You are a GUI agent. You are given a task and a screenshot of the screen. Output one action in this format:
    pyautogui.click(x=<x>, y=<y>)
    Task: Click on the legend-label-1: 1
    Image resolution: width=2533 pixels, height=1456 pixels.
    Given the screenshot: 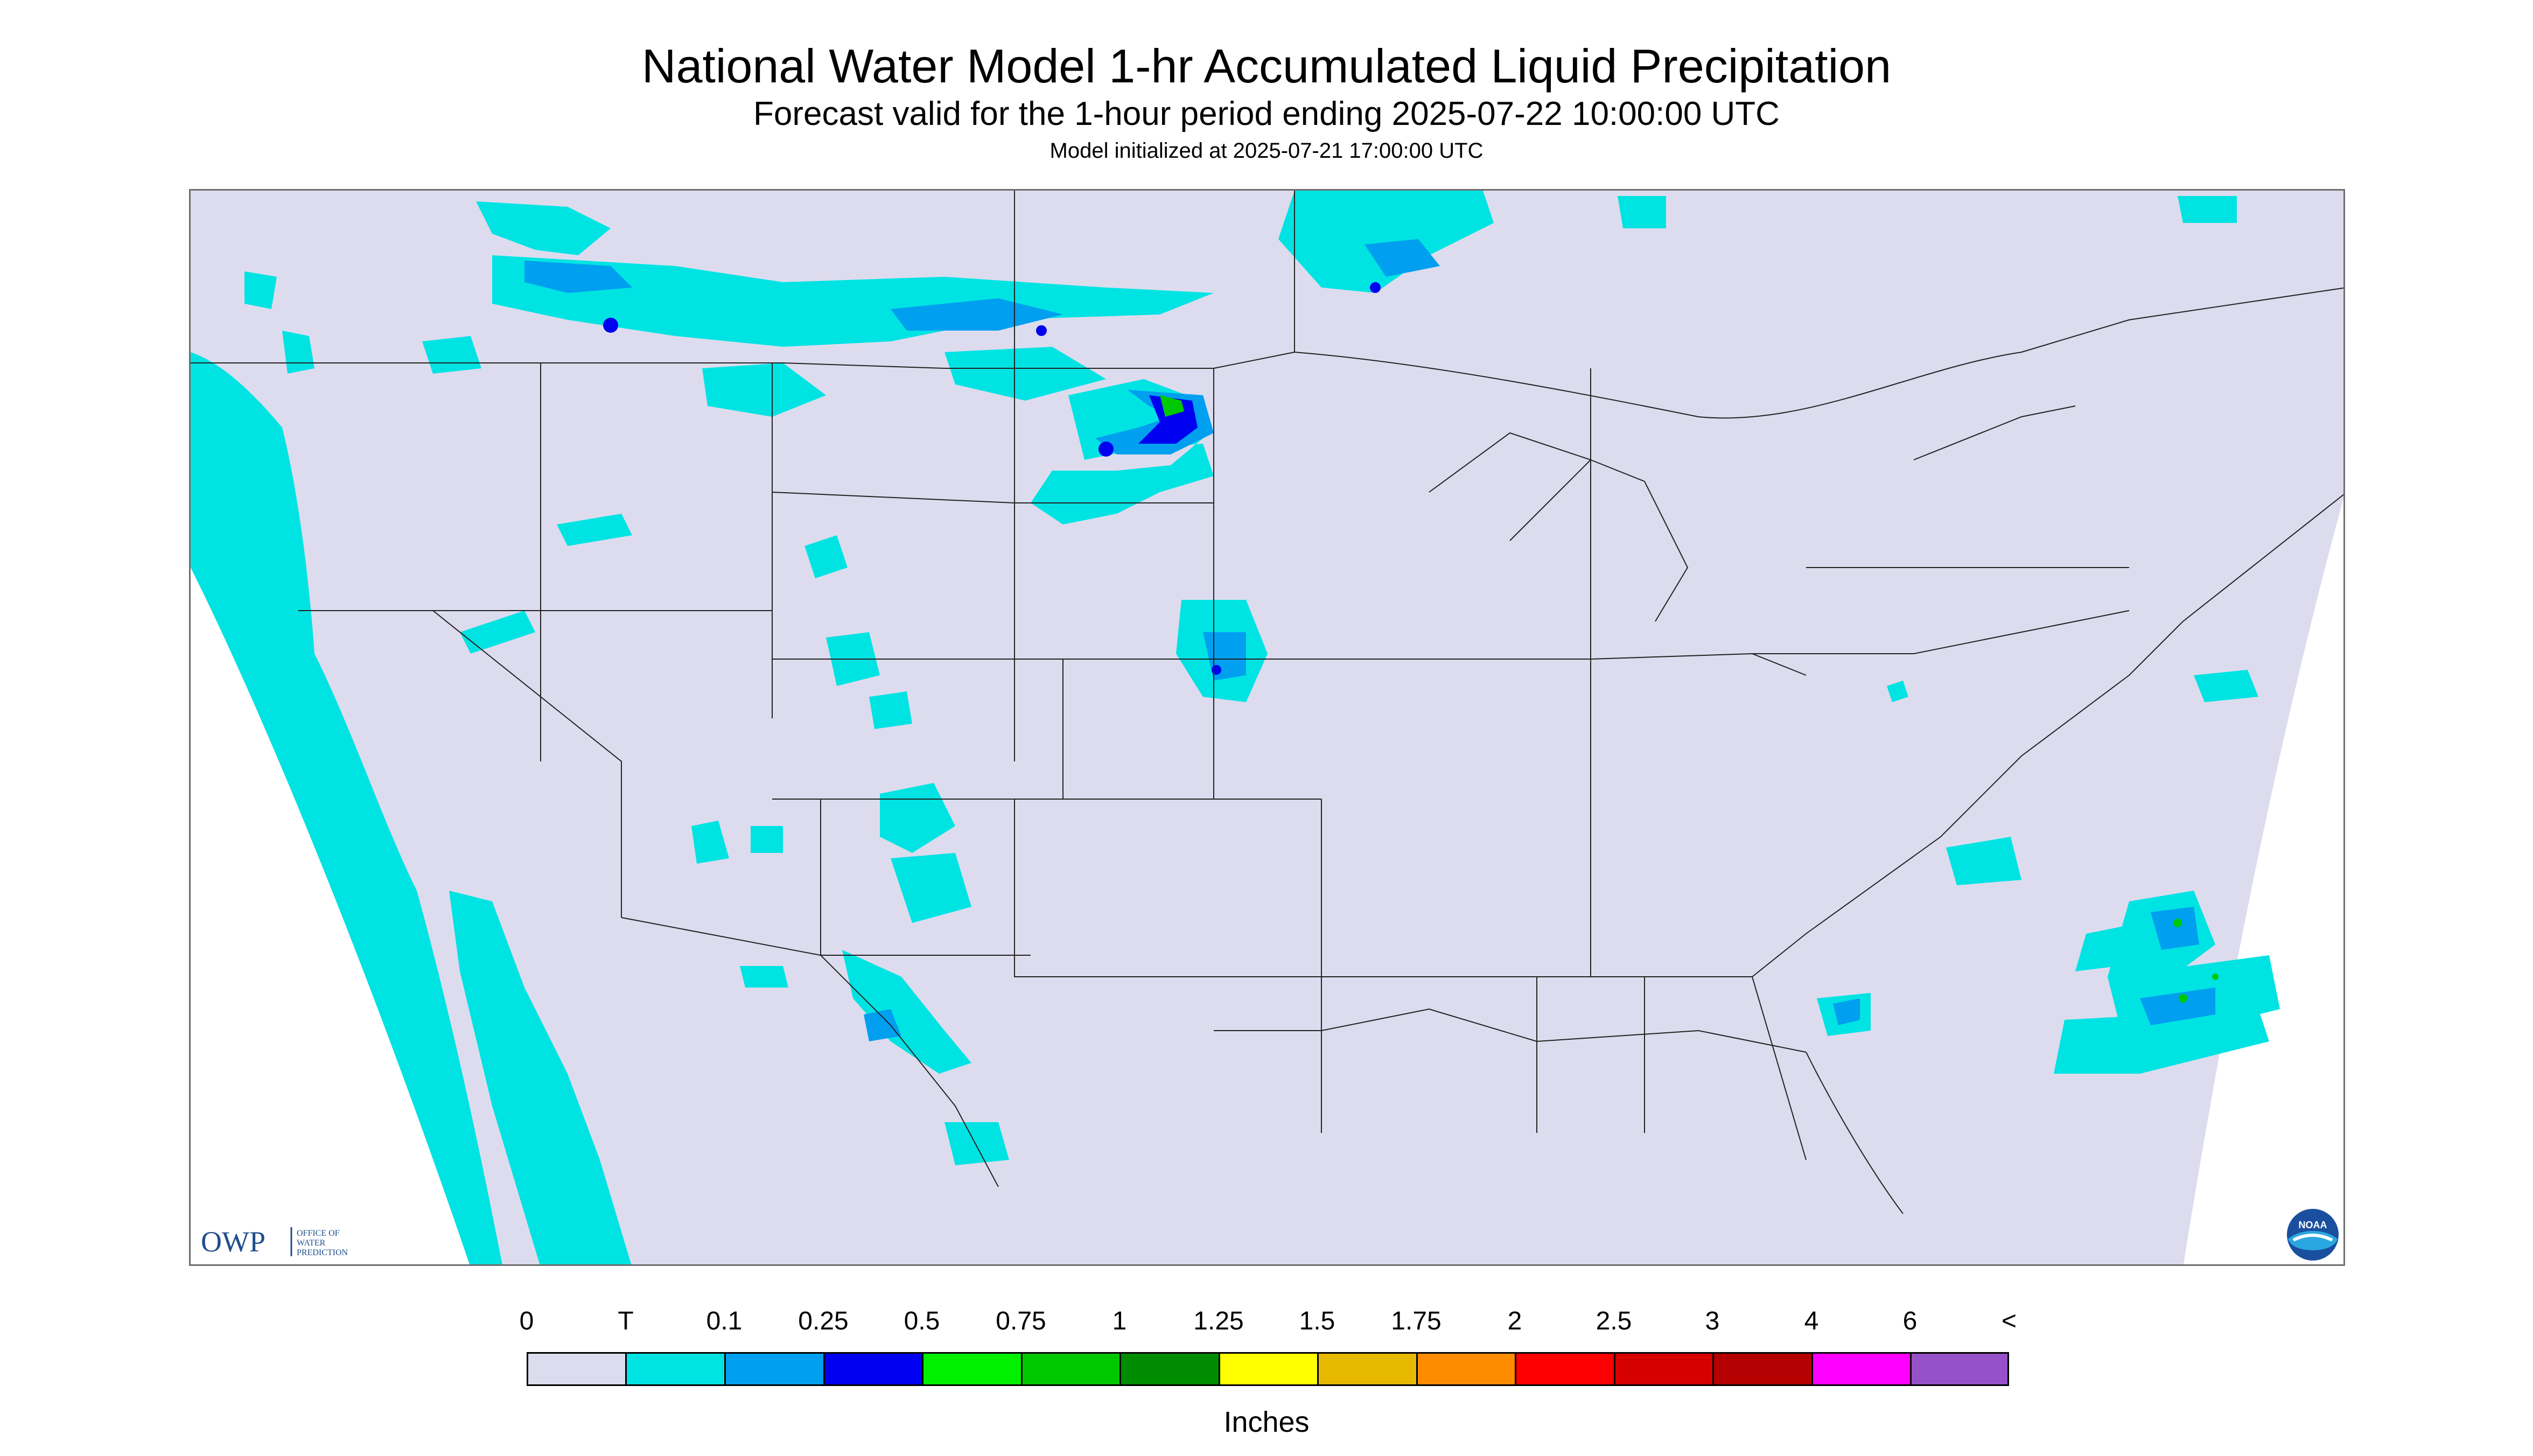 What is the action you would take?
    pyautogui.click(x=1120, y=1321)
    